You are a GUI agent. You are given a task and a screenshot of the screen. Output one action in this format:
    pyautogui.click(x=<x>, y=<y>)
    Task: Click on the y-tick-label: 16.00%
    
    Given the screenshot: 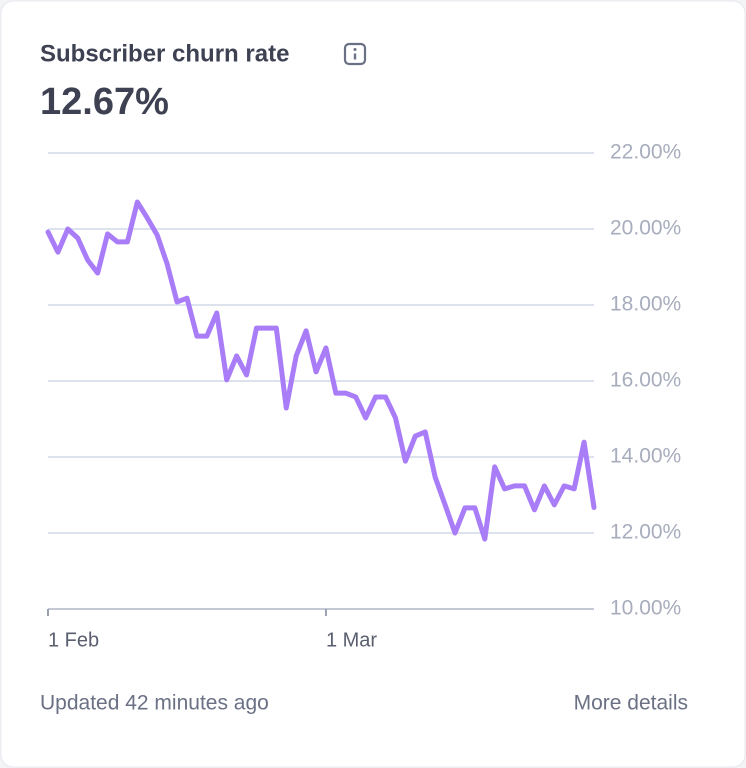 What is the action you would take?
    pyautogui.click(x=645, y=380)
    